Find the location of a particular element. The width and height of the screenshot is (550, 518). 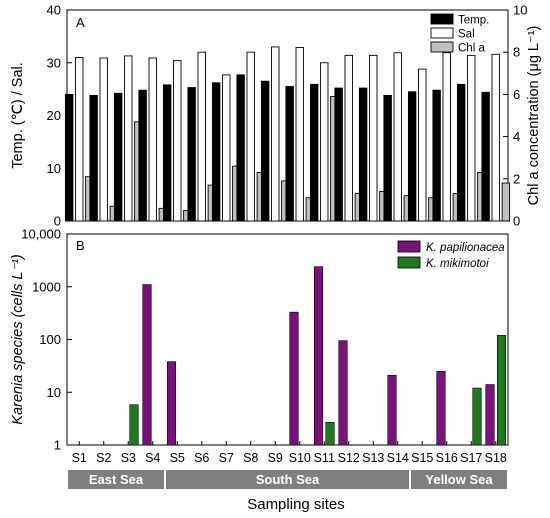

y-tick-label-a: 10 is located at coordinates (54, 168).